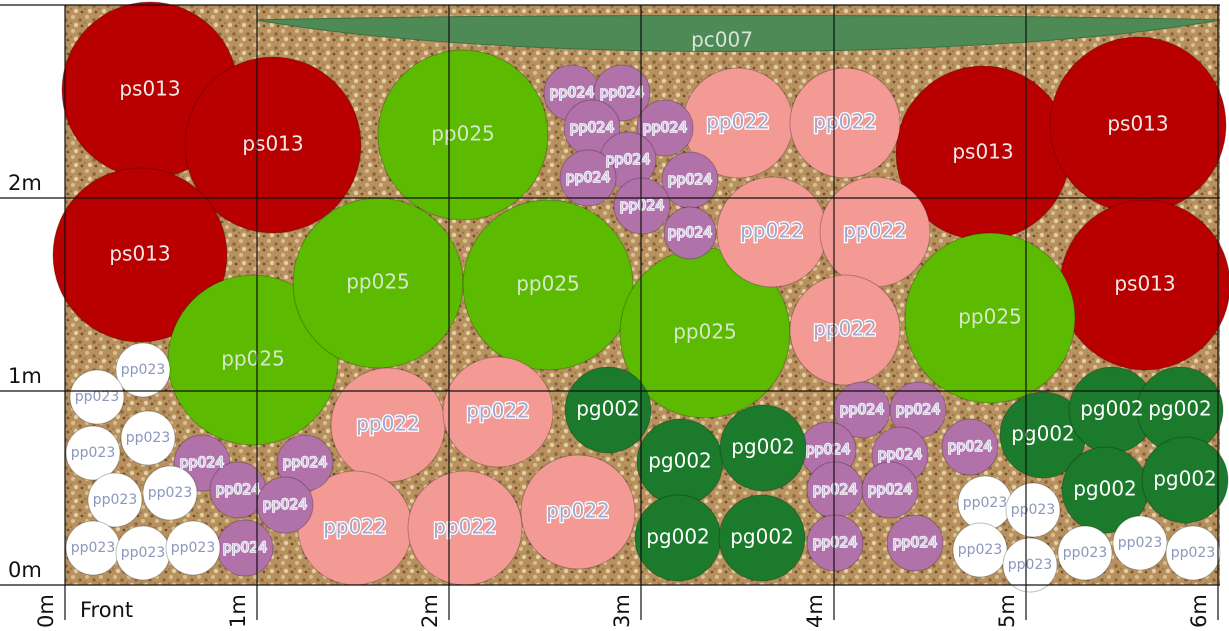 This screenshot has height=631, width=1229. Describe the element at coordinates (622, 611) in the screenshot. I see `x-axis-label: 3m` at that location.